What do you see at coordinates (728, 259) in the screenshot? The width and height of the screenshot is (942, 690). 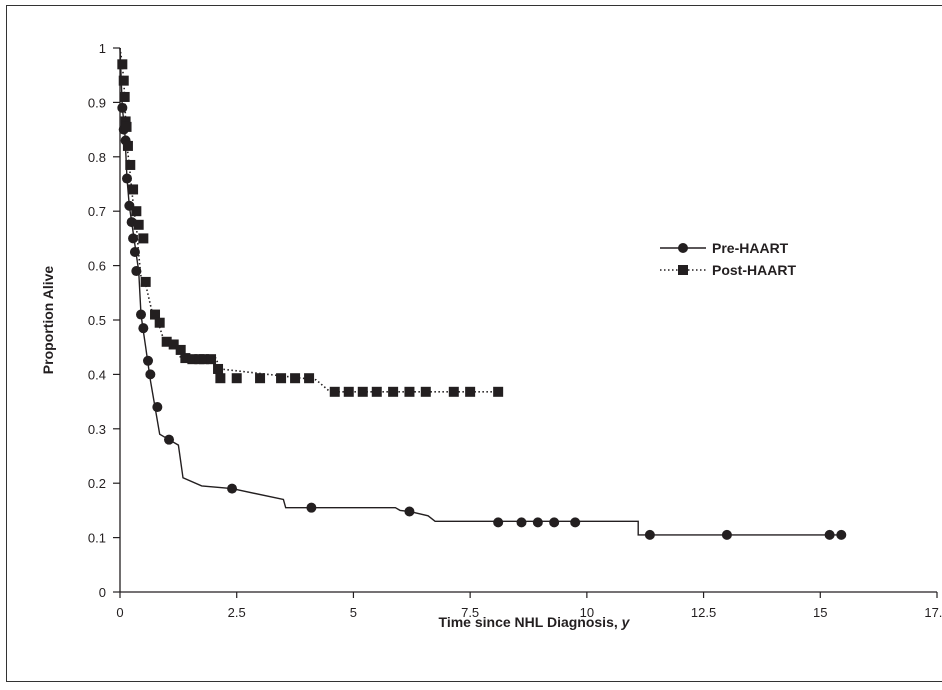 I see `chart-legend: Pre-HAART Post-HAART` at bounding box center [728, 259].